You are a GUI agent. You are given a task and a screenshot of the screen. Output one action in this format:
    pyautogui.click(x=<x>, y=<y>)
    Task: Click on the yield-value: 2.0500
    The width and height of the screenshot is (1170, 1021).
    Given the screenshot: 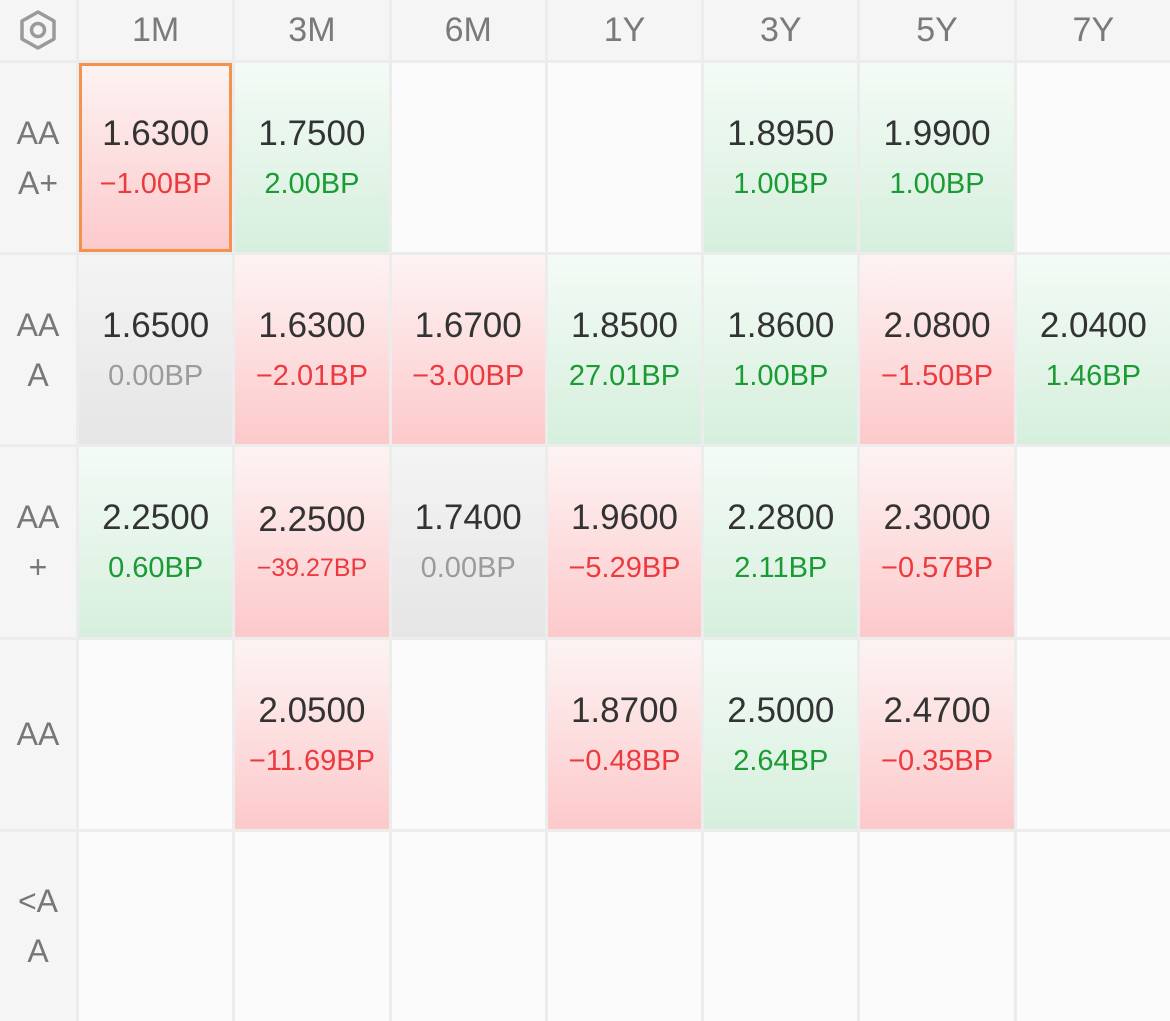 What is the action you would take?
    pyautogui.click(x=312, y=710)
    